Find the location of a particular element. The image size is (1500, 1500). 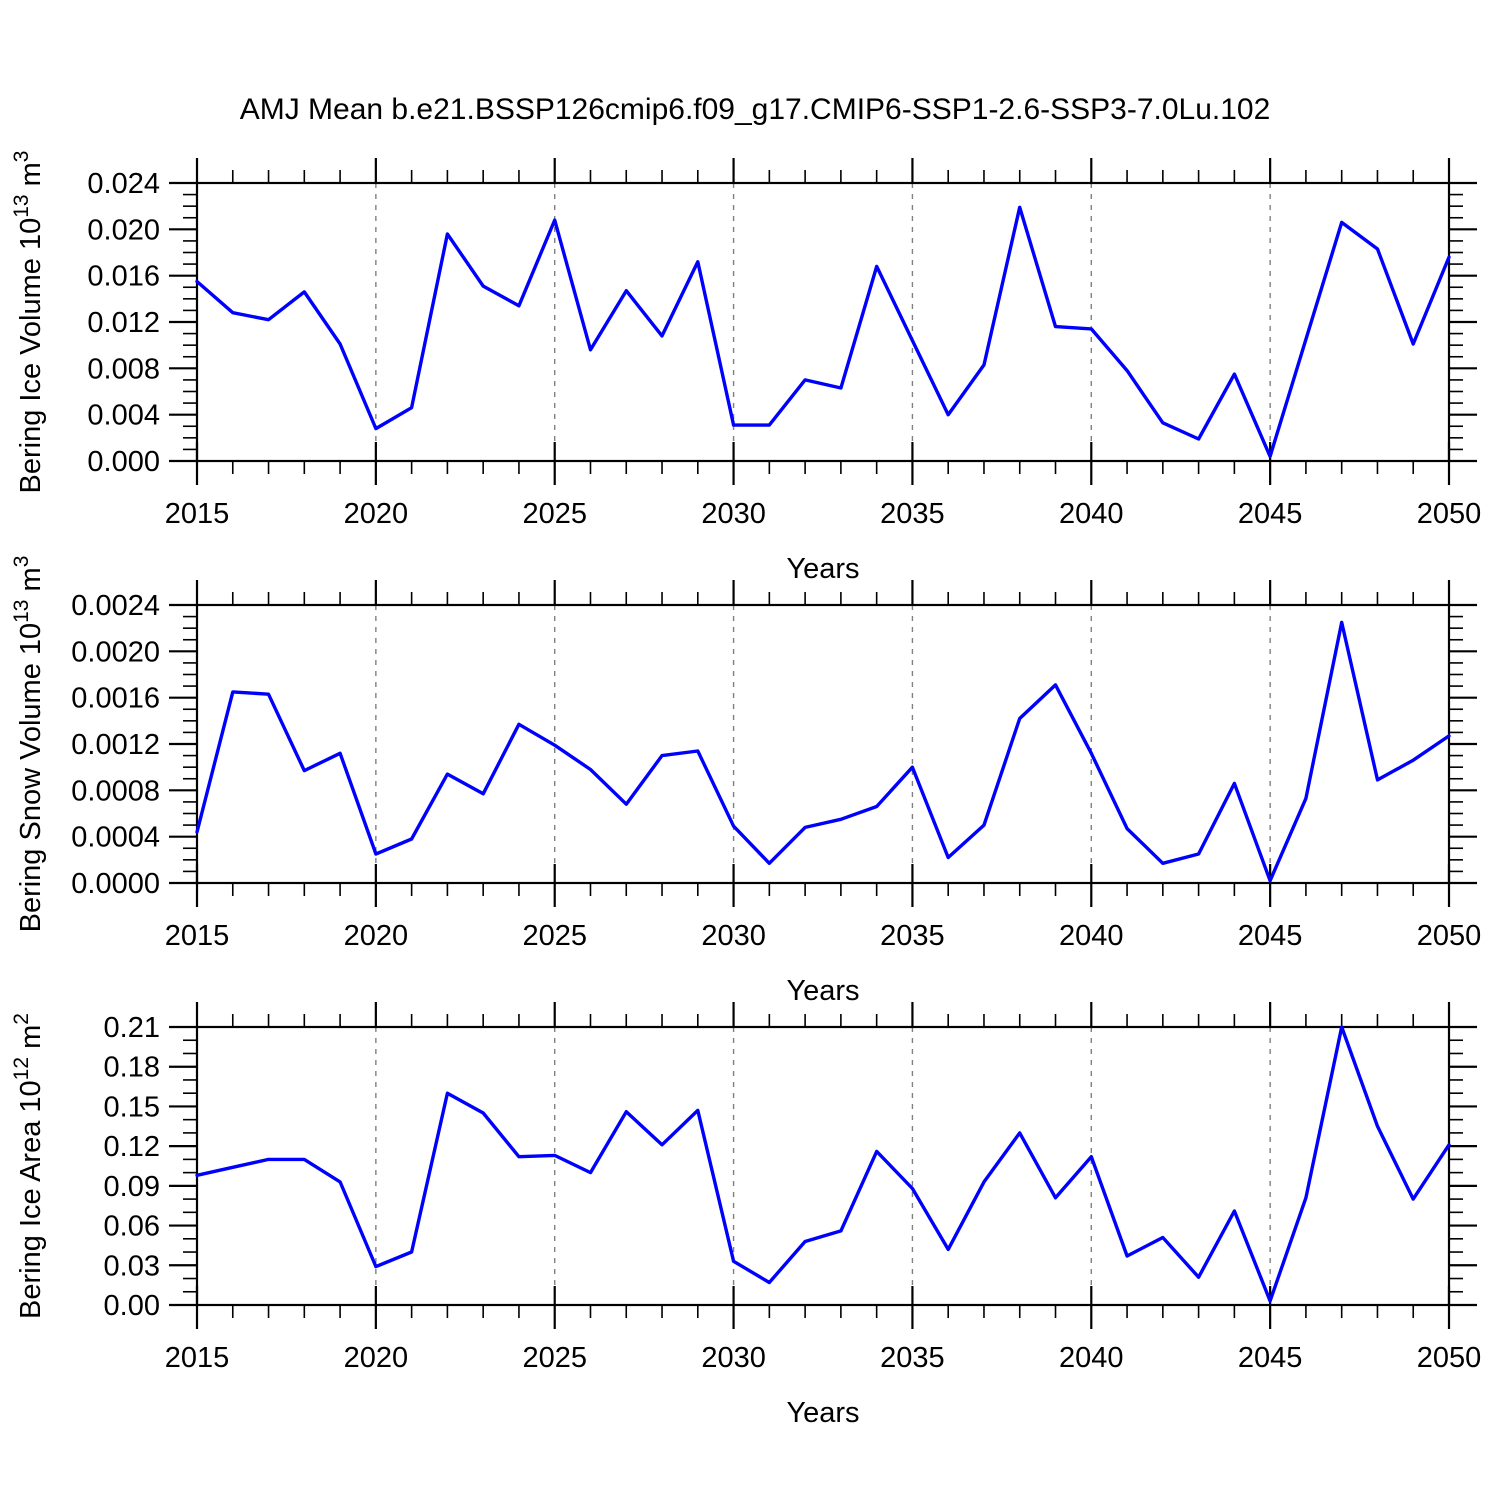

bering-ice-volume-series-line is located at coordinates (823, 332).